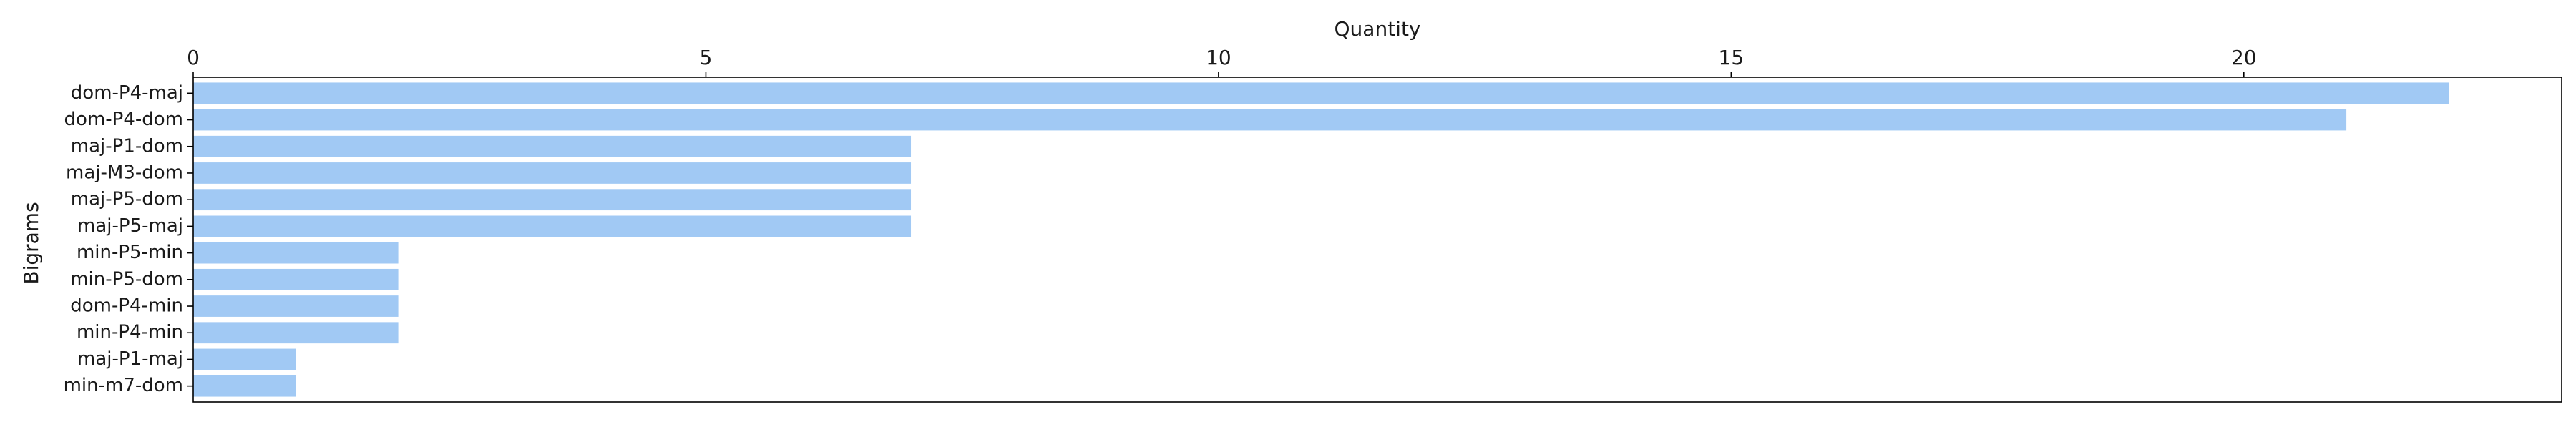 This screenshot has height=432, width=2576. Describe the element at coordinates (2244, 57) in the screenshot. I see `x-tick-label-20: 20` at that location.